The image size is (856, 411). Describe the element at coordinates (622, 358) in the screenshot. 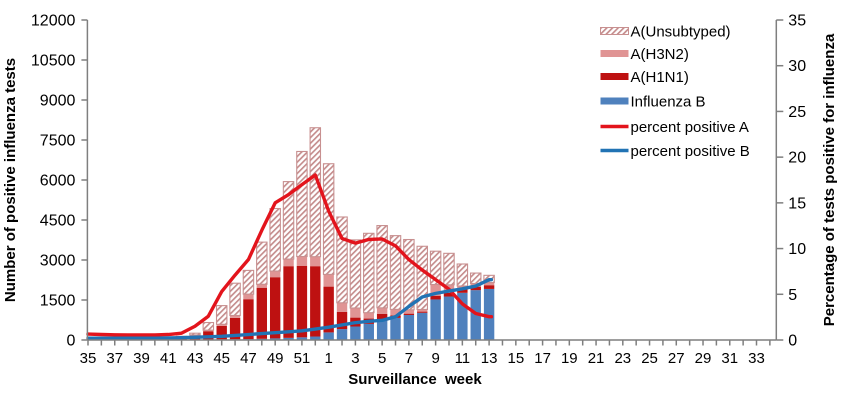

I see `svg-text: 23` at that location.